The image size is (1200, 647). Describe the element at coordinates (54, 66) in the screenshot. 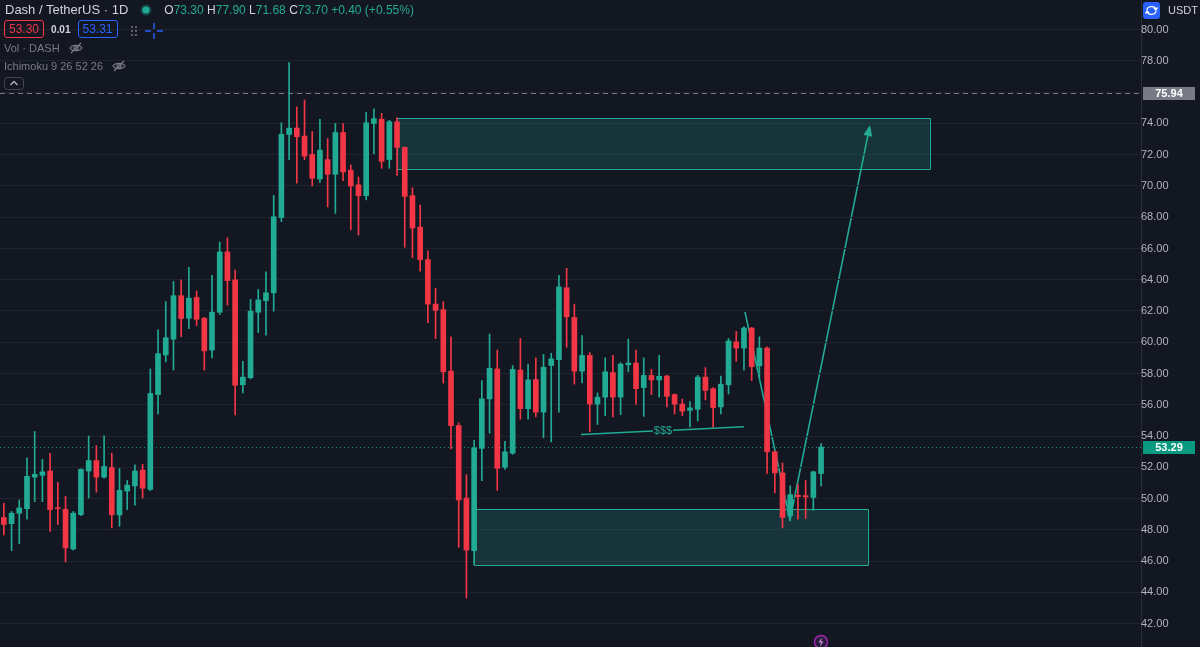

I see `annotation: Ichimoku 9 26 52 26` at that location.